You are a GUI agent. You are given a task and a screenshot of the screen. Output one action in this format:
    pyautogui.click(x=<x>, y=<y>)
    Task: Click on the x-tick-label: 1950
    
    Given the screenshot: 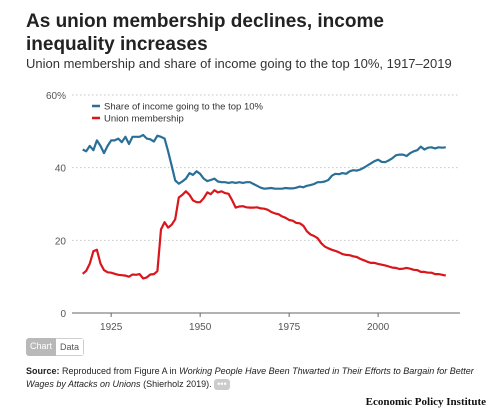 What is the action you would take?
    pyautogui.click(x=200, y=326)
    